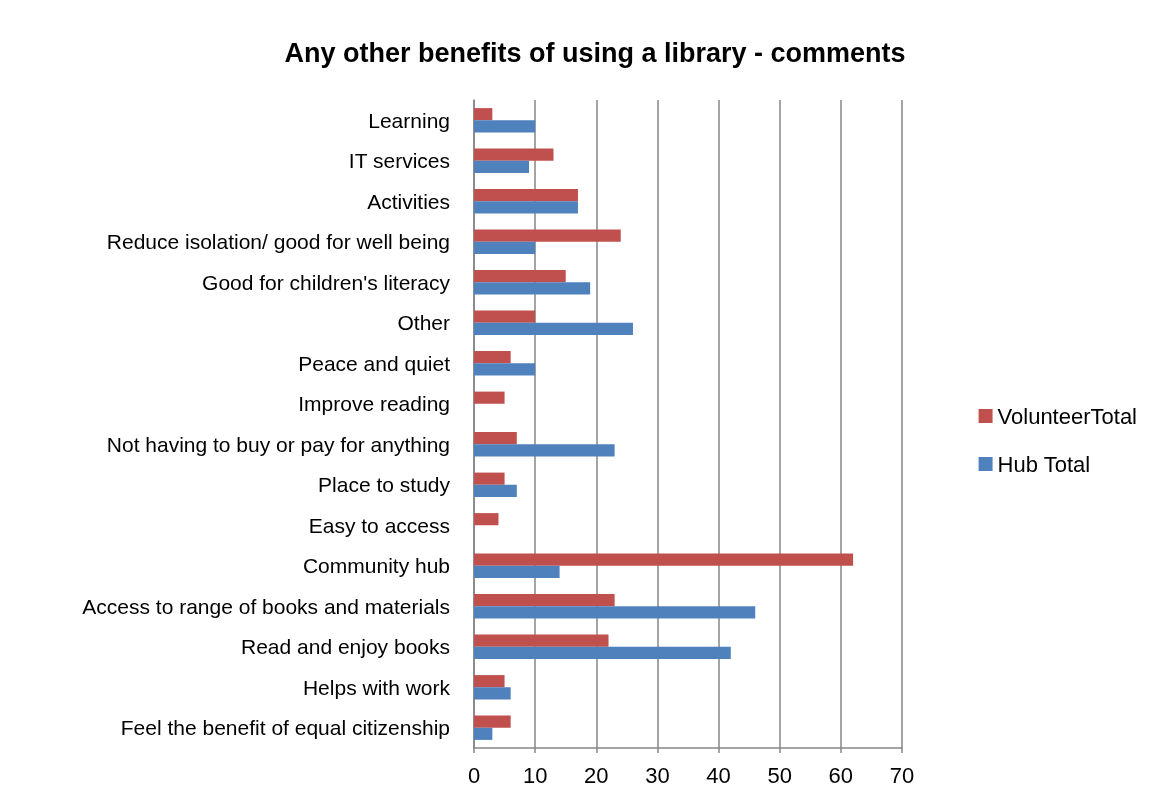 The width and height of the screenshot is (1156, 809). What do you see at coordinates (374, 404) in the screenshot?
I see `y-tick-label: Improve reading` at bounding box center [374, 404].